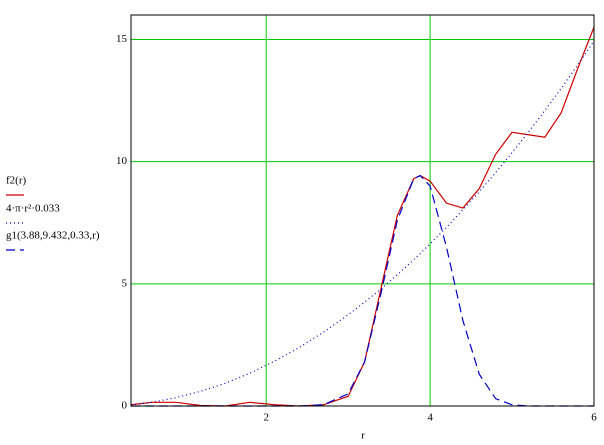  What do you see at coordinates (125, 283) in the screenshot?
I see `y-tick-label: 5` at bounding box center [125, 283].